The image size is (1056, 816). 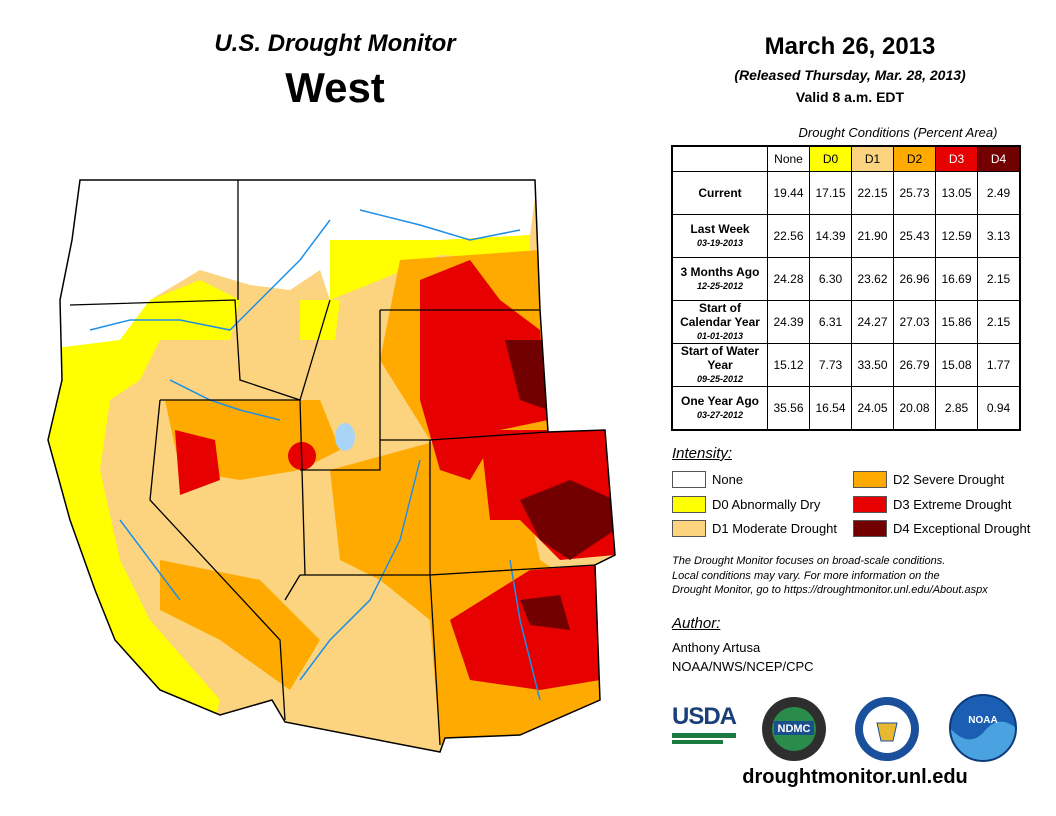 I want to click on row-label: Last Week 03-19-2013, so click(x=719, y=236).